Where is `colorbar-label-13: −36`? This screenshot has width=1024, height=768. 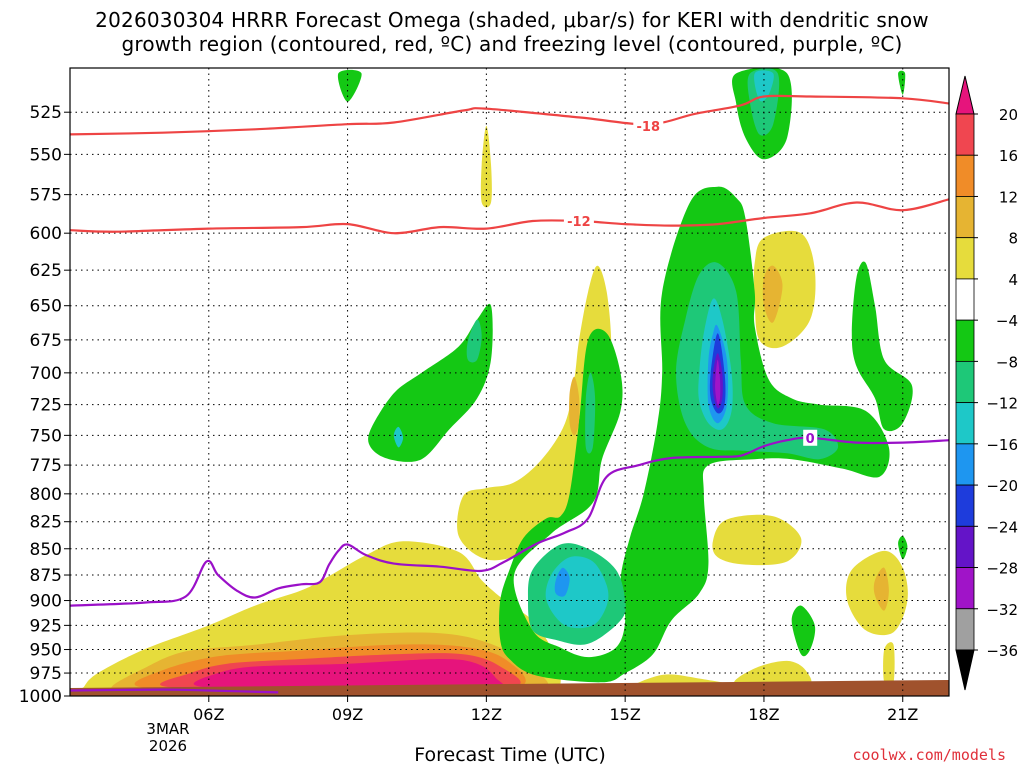 colorbar-label-13: −36 is located at coordinates (1002, 651).